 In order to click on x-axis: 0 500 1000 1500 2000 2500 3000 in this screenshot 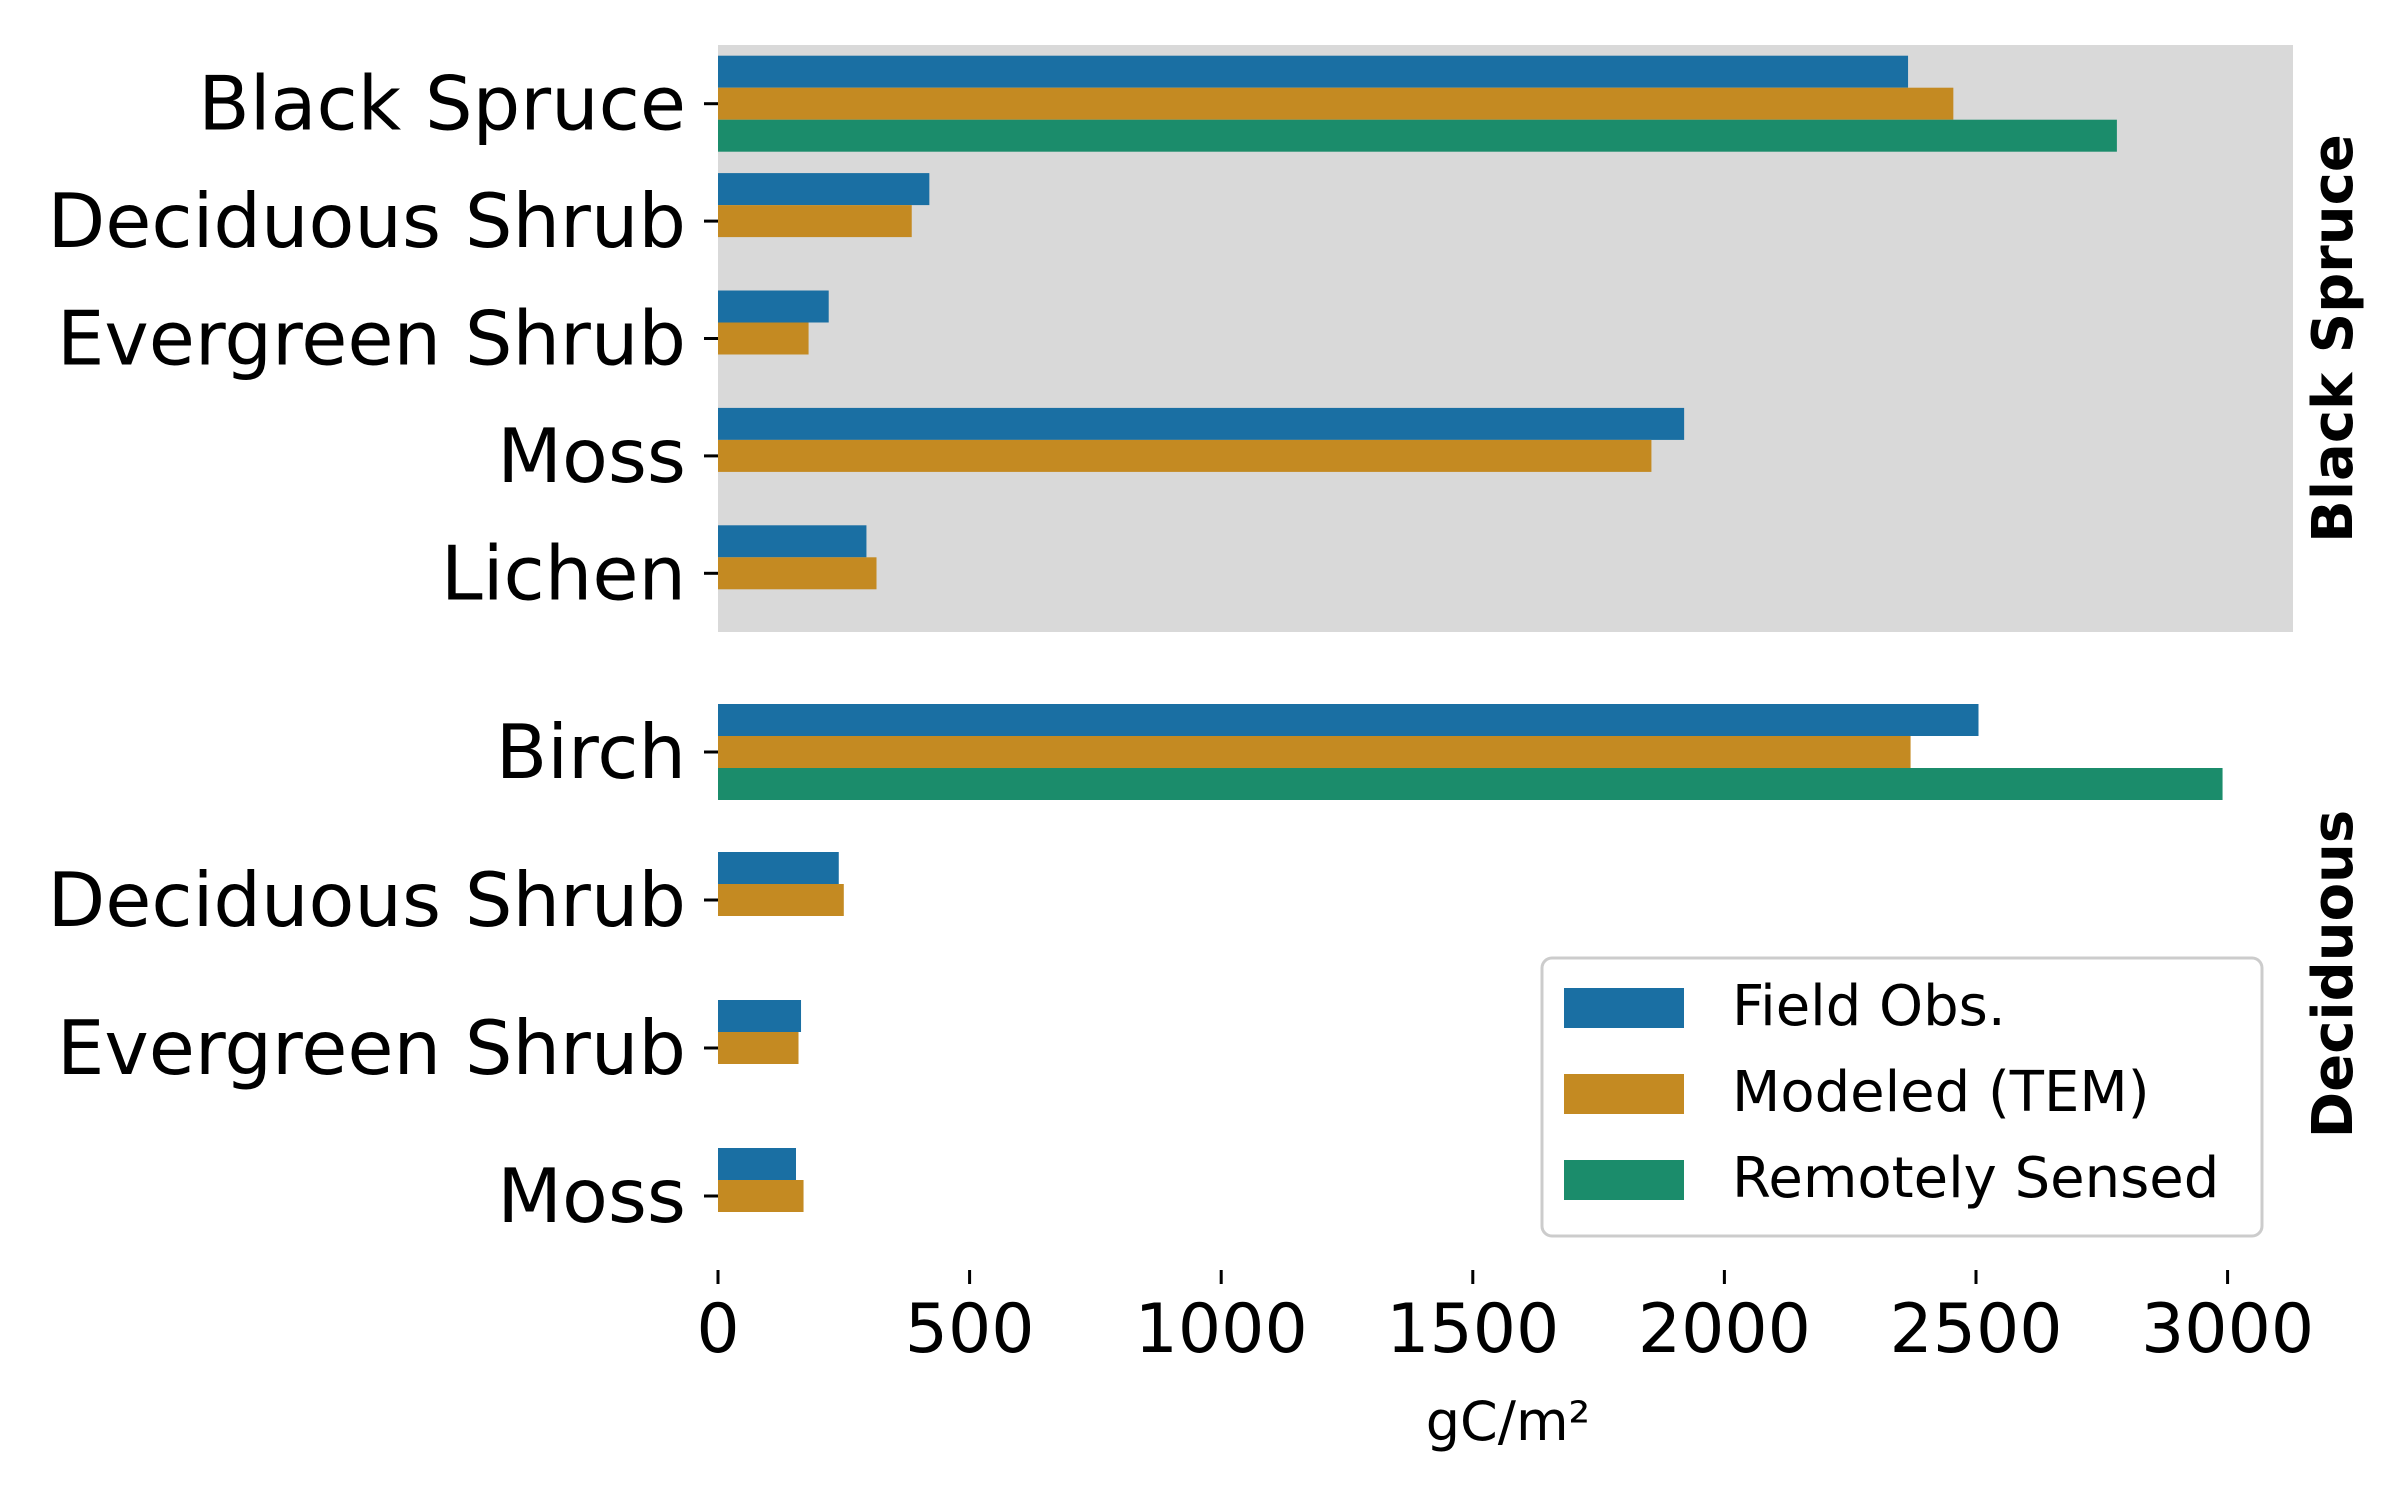, I will do `click(1505, 1319)`.